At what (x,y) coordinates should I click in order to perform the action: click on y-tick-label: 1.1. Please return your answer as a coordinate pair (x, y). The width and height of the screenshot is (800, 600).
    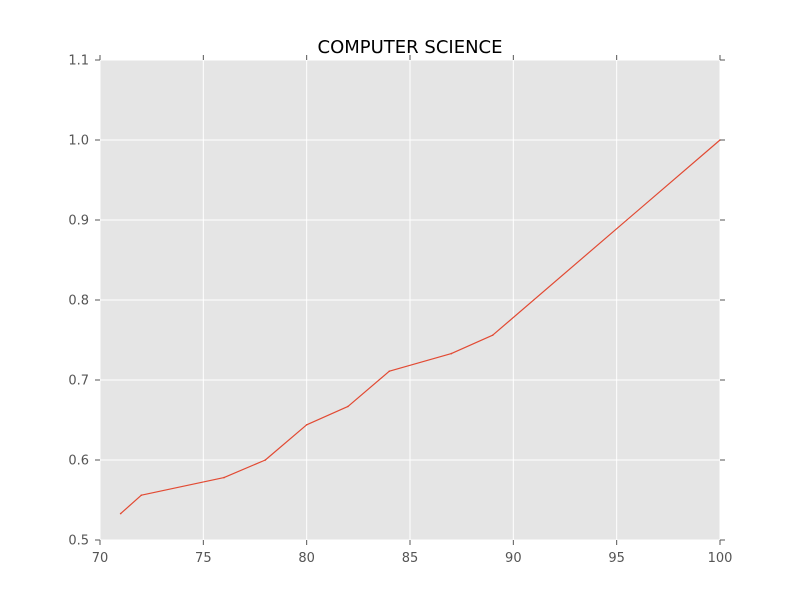
    Looking at the image, I should click on (78, 61).